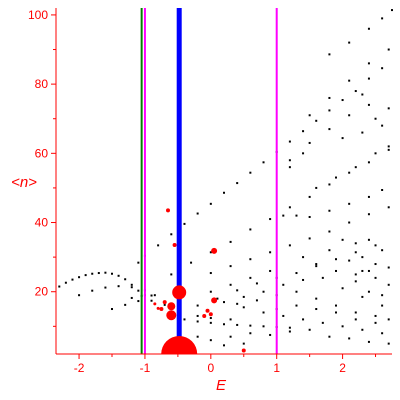  What do you see at coordinates (342, 368) in the screenshot?
I see `x-tick-label: 2` at bounding box center [342, 368].